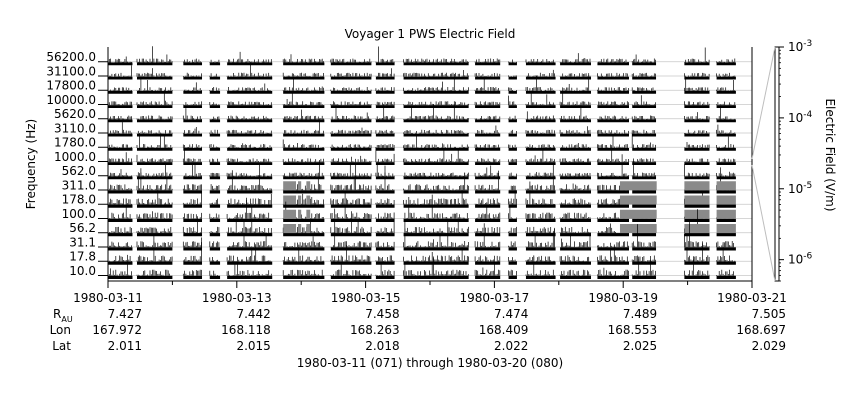  What do you see at coordinates (769, 346) in the screenshot?
I see `ephemeris-lat-value: 2.029` at bounding box center [769, 346].